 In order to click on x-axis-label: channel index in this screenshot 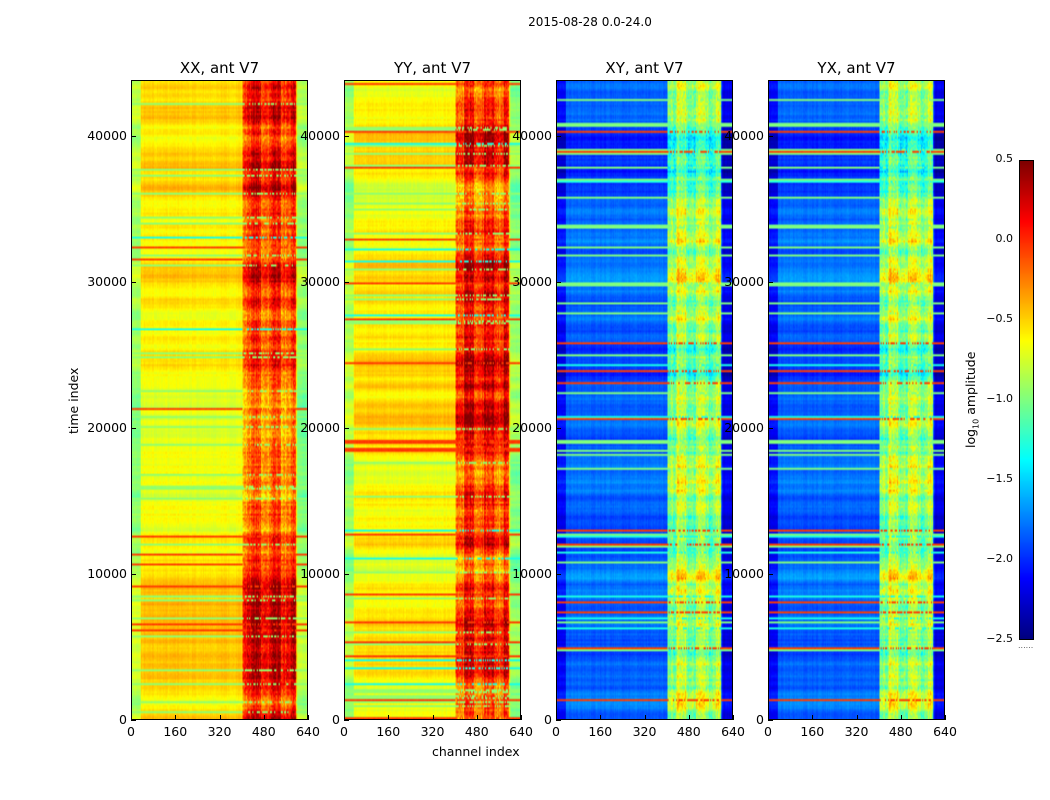, I will do `click(476, 751)`.